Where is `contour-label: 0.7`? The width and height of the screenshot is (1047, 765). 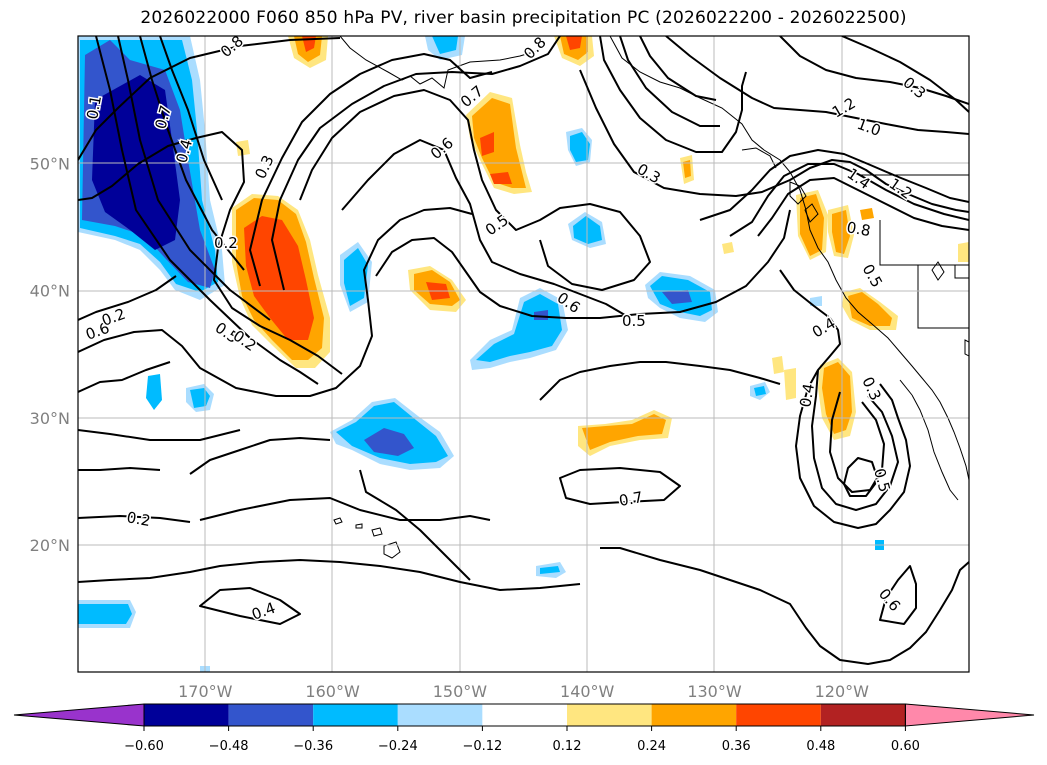
contour-label: 0.7 is located at coordinates (631, 499).